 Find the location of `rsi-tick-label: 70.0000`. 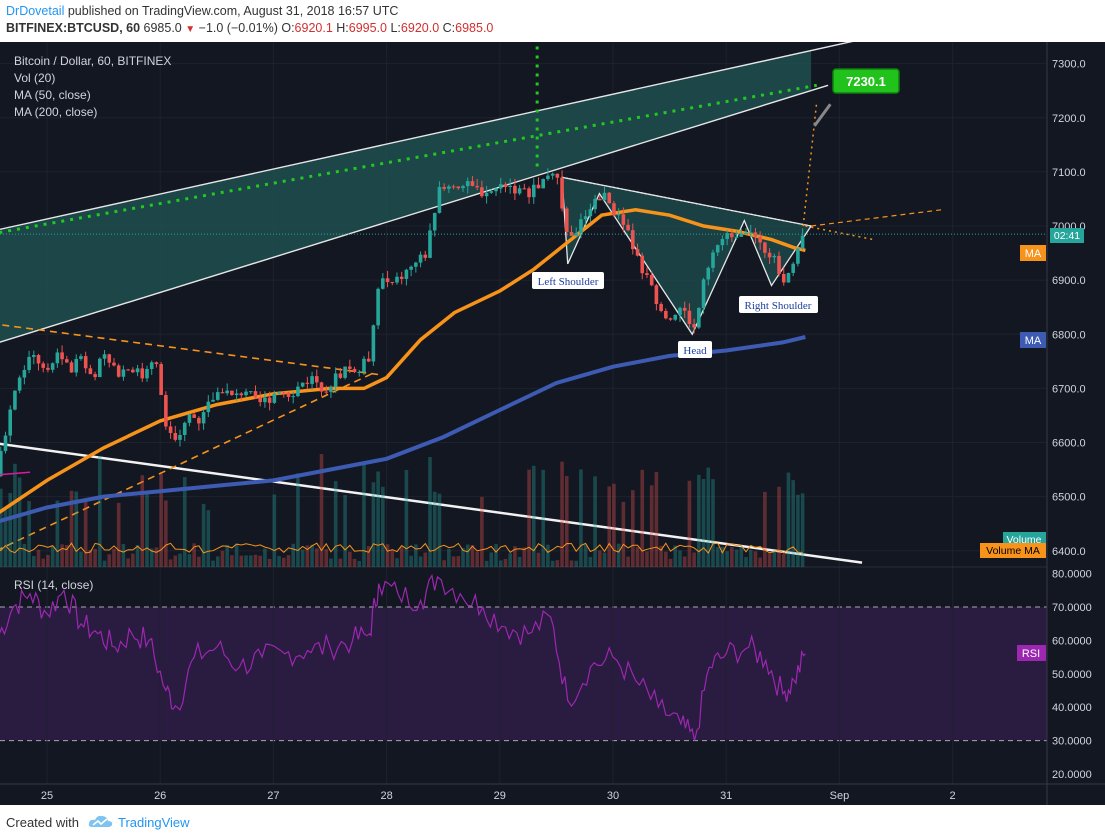

rsi-tick-label: 70.0000 is located at coordinates (1072, 608).